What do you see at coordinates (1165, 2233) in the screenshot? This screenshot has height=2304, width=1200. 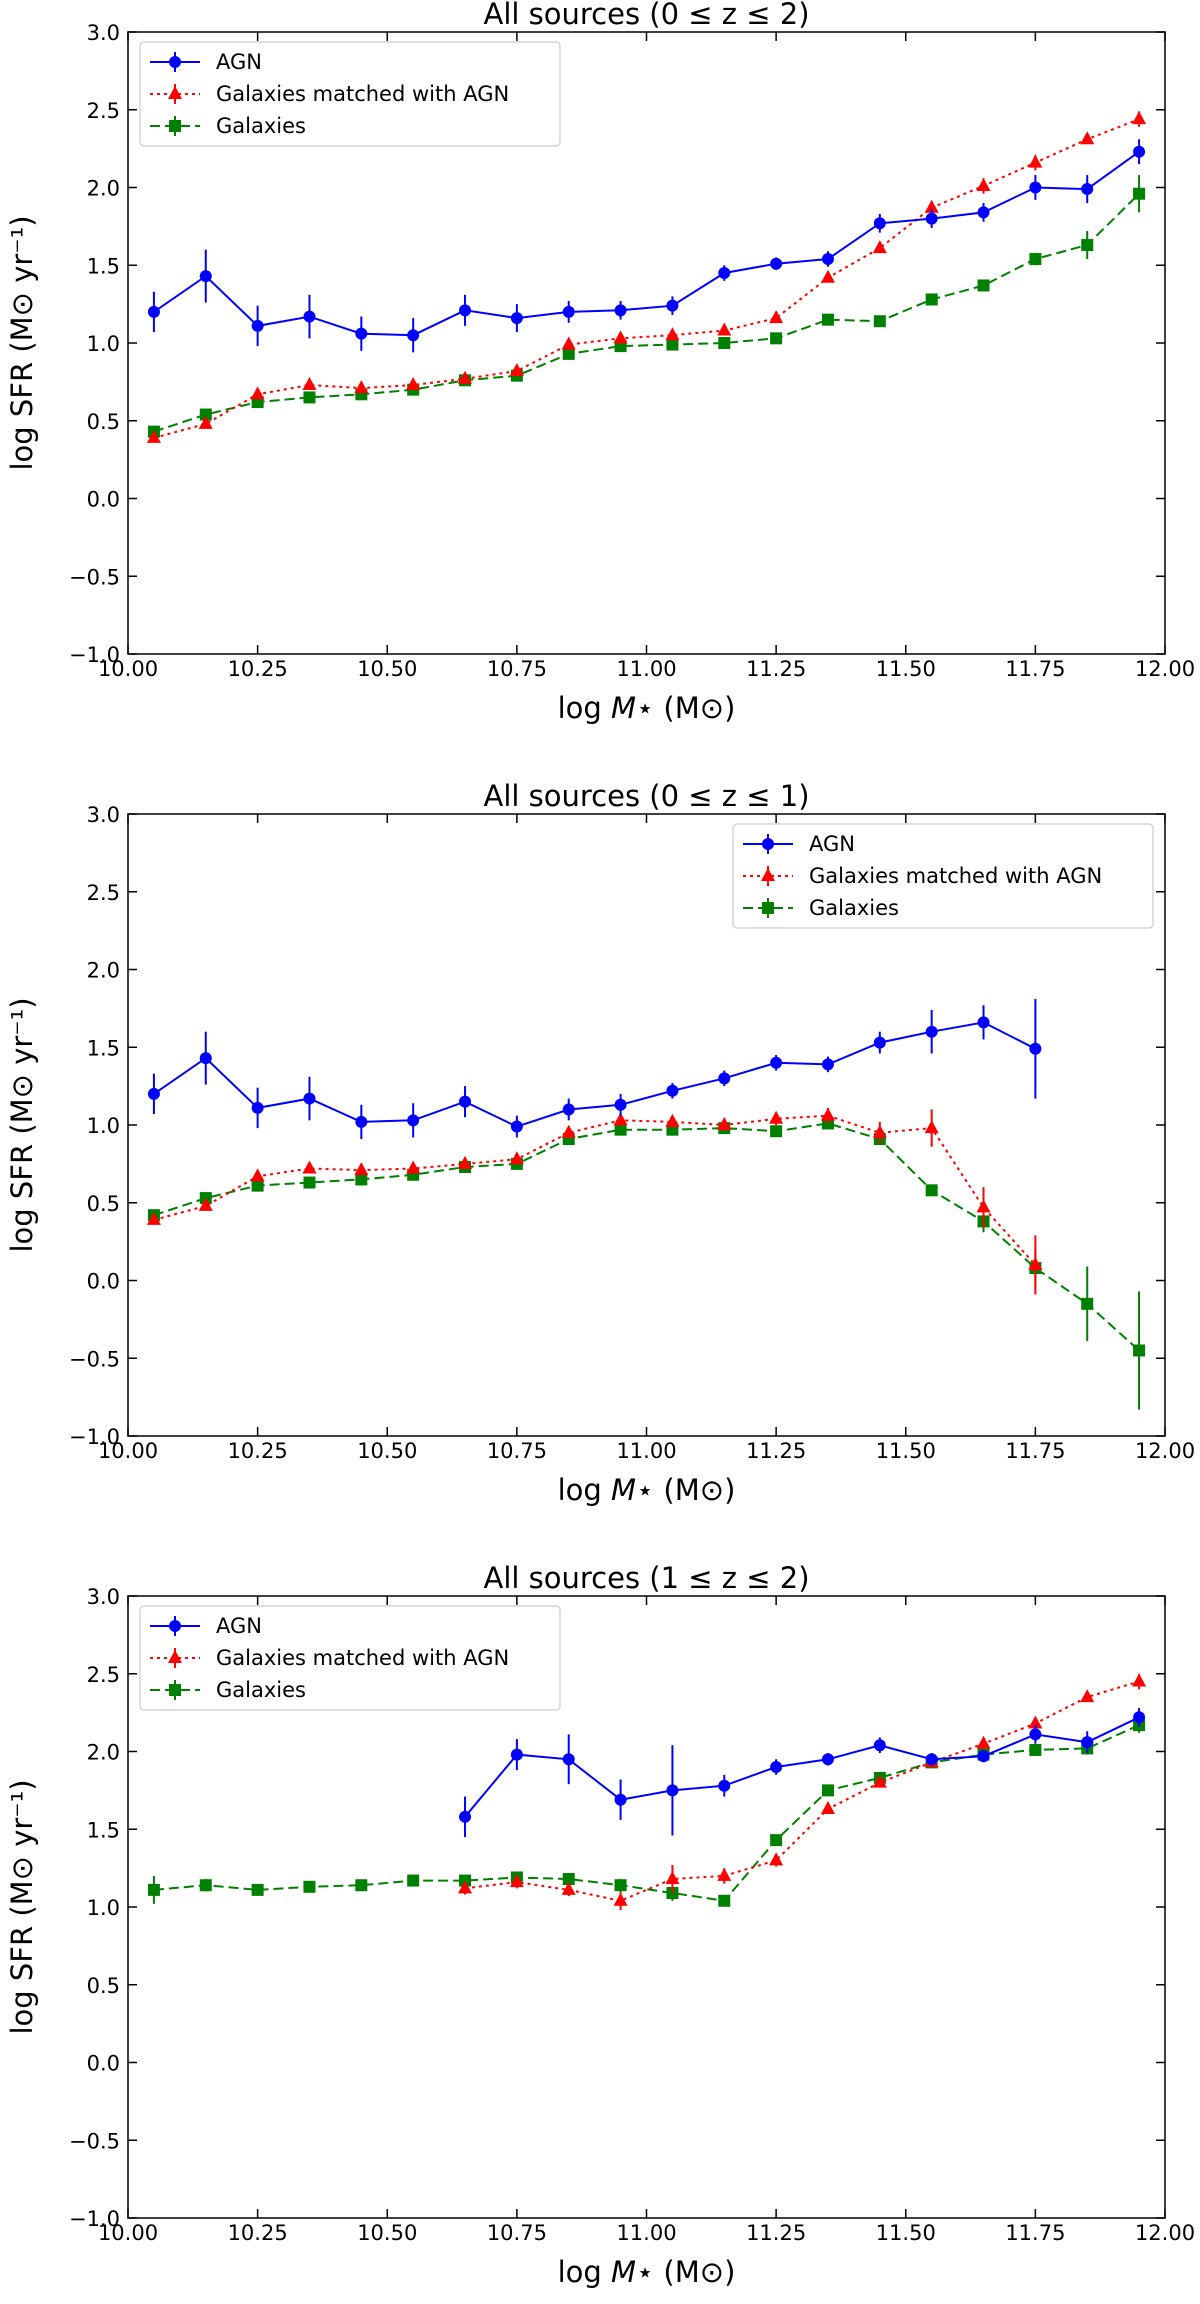 I see `x-tick-label: 12.00` at bounding box center [1165, 2233].